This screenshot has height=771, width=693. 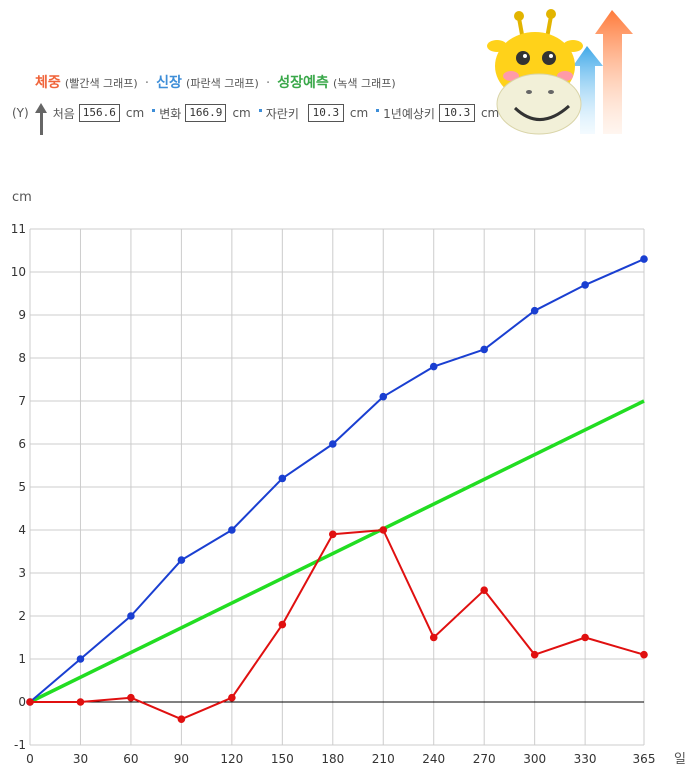 What do you see at coordinates (40, 119) in the screenshot?
I see `up-arrow-icon` at bounding box center [40, 119].